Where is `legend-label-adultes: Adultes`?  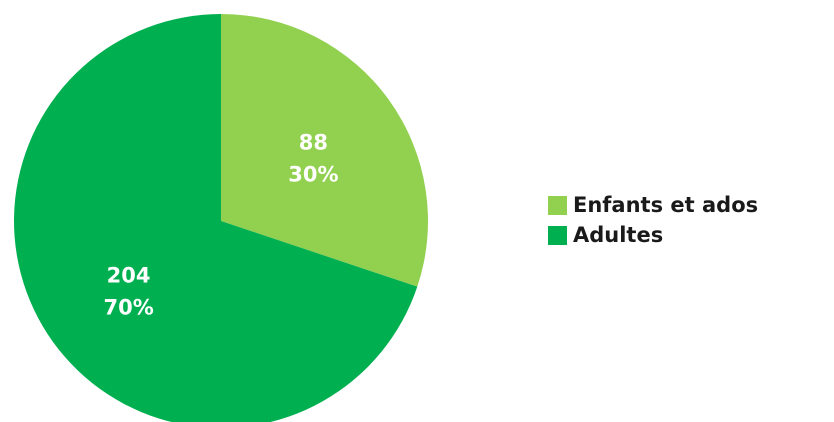 legend-label-adultes: Adultes is located at coordinates (618, 235).